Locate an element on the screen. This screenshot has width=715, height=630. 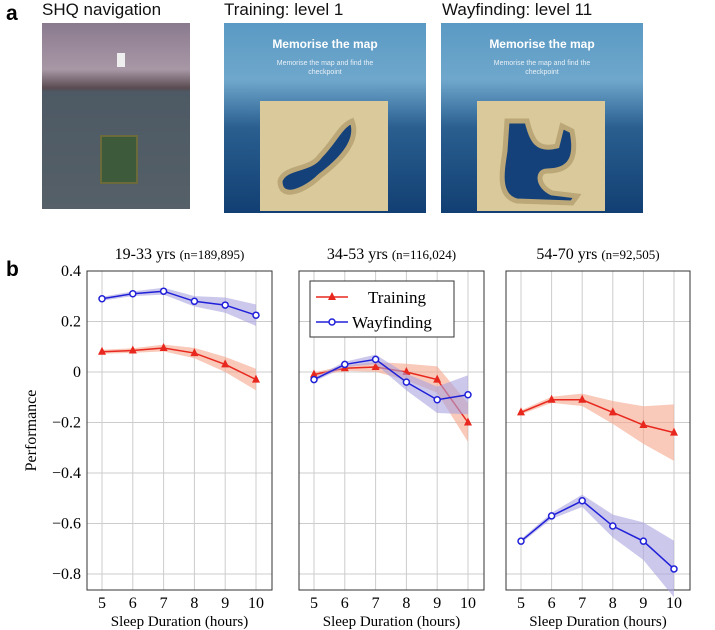
y-tick-label: 0.2 is located at coordinates (71, 322).